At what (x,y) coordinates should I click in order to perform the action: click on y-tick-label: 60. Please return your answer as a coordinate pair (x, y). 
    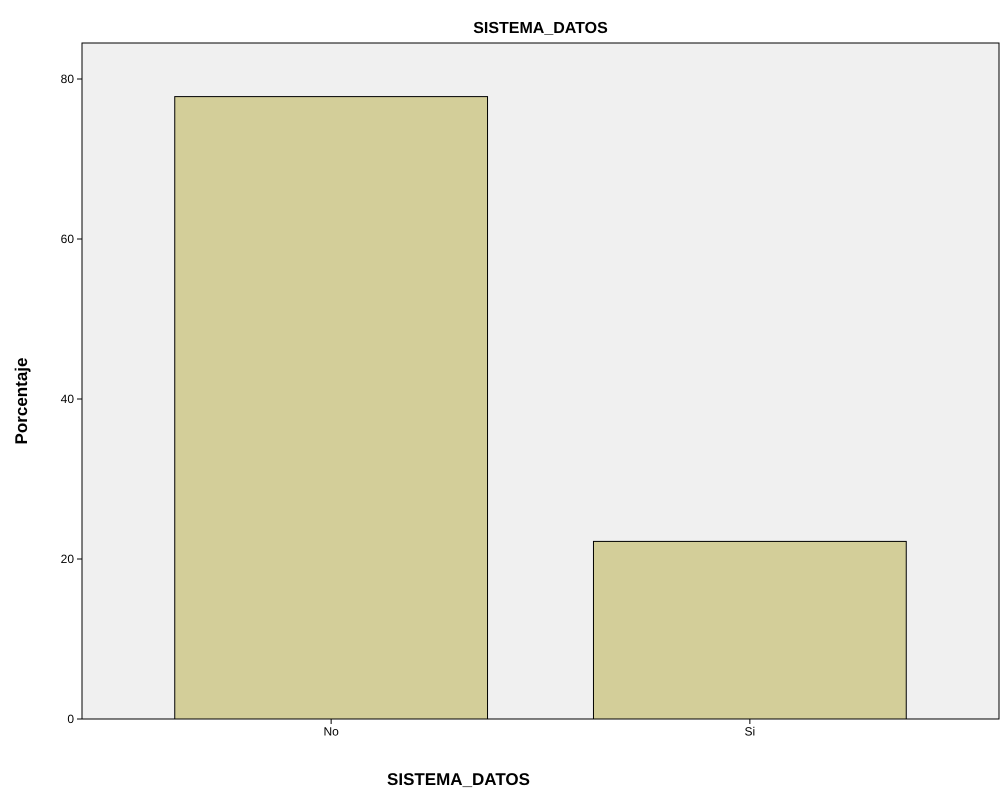
    Looking at the image, I should click on (67, 239).